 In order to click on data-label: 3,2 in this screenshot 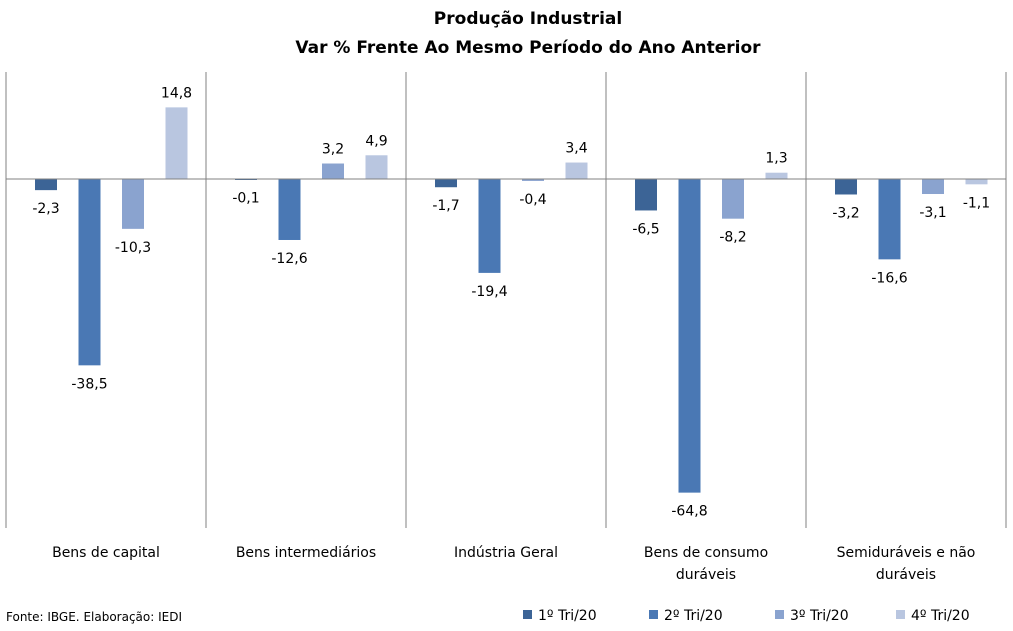, I will do `click(333, 150)`.